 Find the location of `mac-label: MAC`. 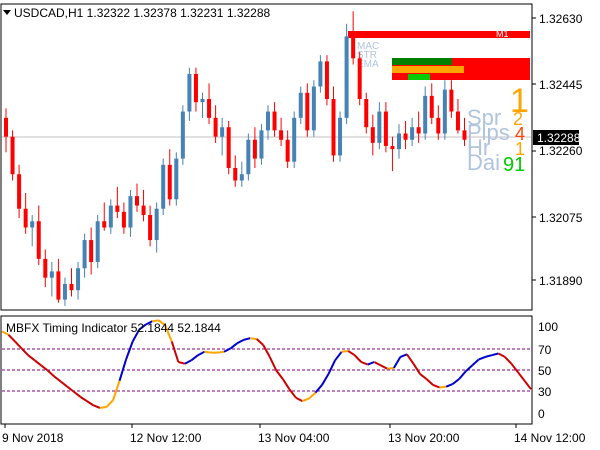

mac-label: MAC is located at coordinates (368, 46).